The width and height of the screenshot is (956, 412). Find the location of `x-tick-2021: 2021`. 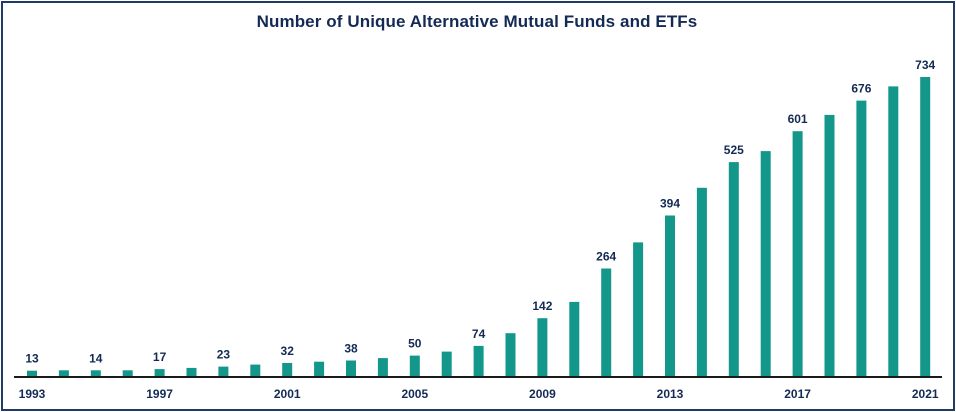

x-tick-2021: 2021 is located at coordinates (925, 394).